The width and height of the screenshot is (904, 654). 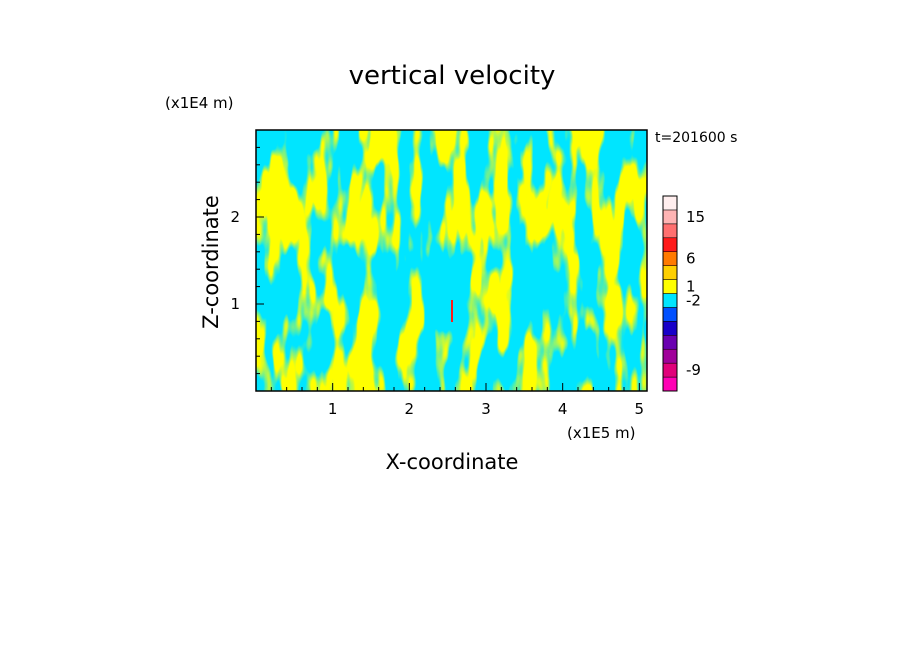 What do you see at coordinates (410, 409) in the screenshot?
I see `x-tick-label: 2` at bounding box center [410, 409].